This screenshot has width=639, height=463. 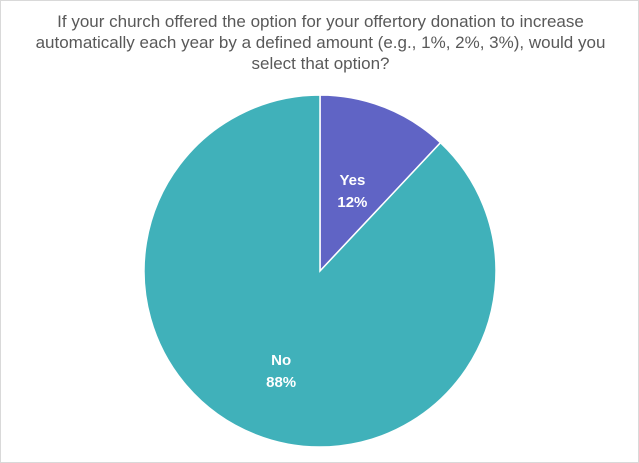 What do you see at coordinates (352, 180) in the screenshot?
I see `slice-category-label-yes: Yes` at bounding box center [352, 180].